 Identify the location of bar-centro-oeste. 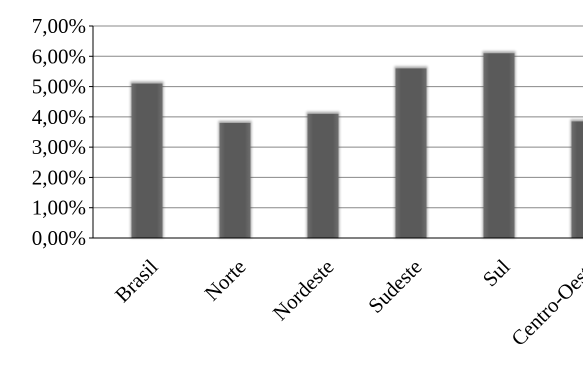
(576, 178).